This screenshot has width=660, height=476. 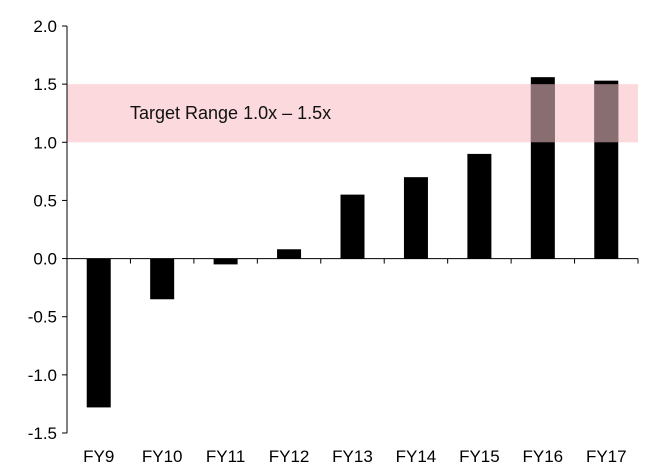 I want to click on bar-fy15, so click(x=479, y=206).